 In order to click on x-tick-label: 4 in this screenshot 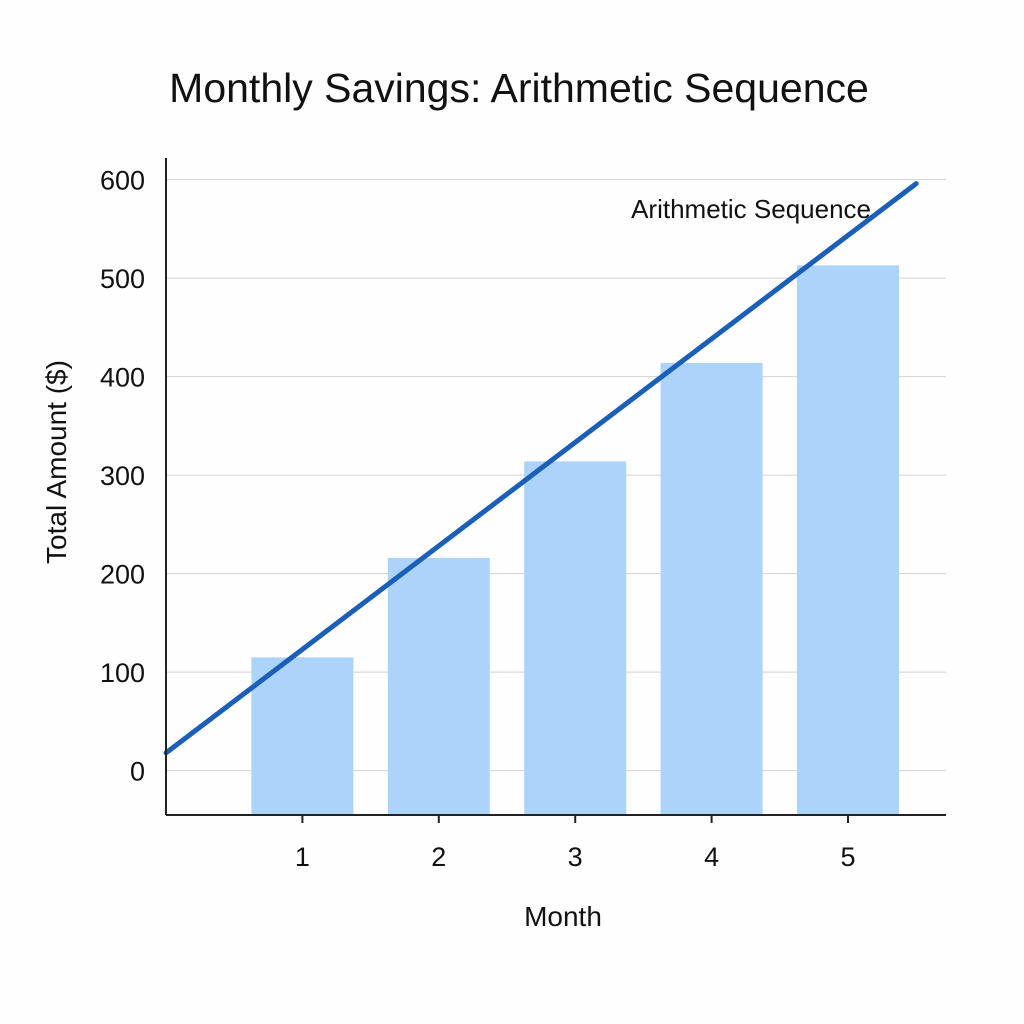, I will do `click(711, 857)`.